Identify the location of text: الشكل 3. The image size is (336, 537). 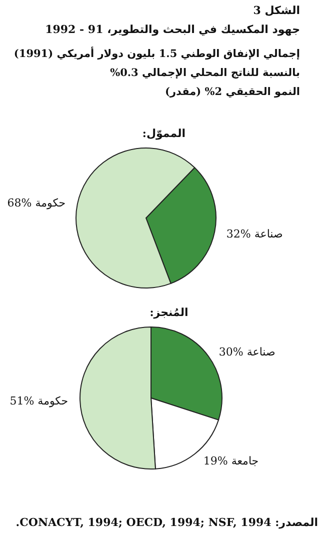
(276, 10).